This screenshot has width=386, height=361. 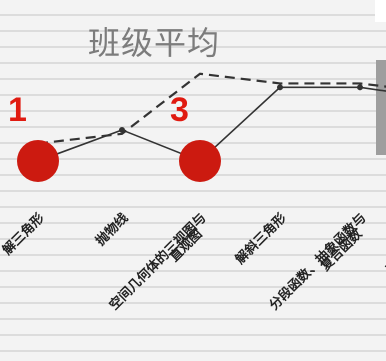 I want to click on panel-edge, so click(x=381, y=107).